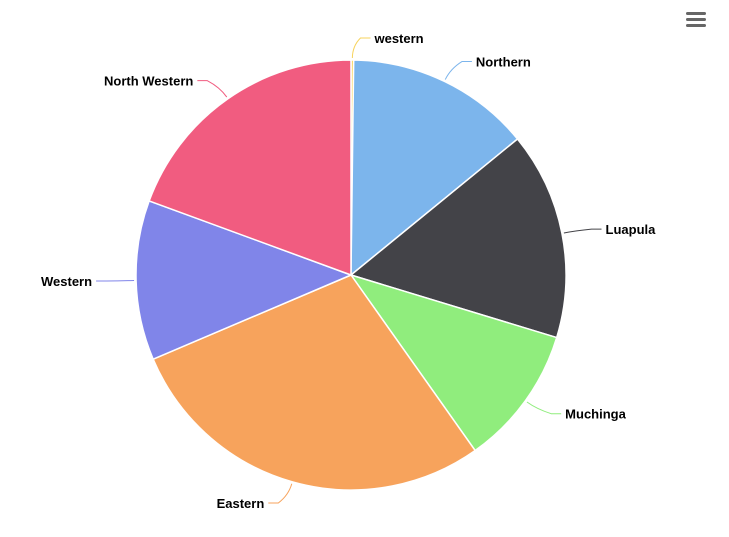 The width and height of the screenshot is (729, 537). Describe the element at coordinates (148, 81) in the screenshot. I see `slice-label-north-western-6: North Western` at that location.